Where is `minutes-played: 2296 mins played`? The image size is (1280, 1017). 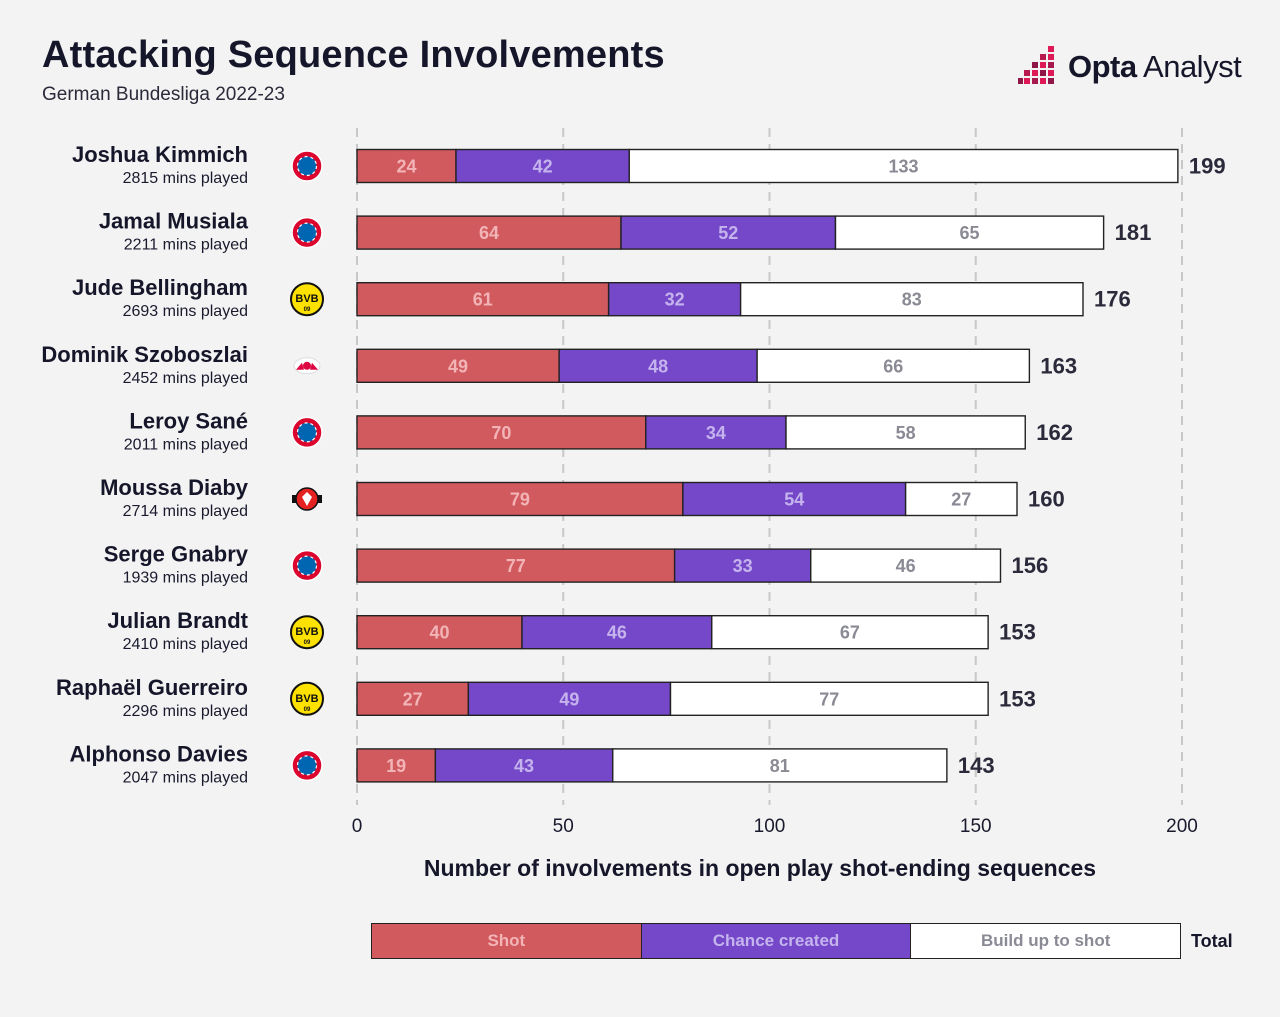 minutes-played: 2296 mins played is located at coordinates (185, 711).